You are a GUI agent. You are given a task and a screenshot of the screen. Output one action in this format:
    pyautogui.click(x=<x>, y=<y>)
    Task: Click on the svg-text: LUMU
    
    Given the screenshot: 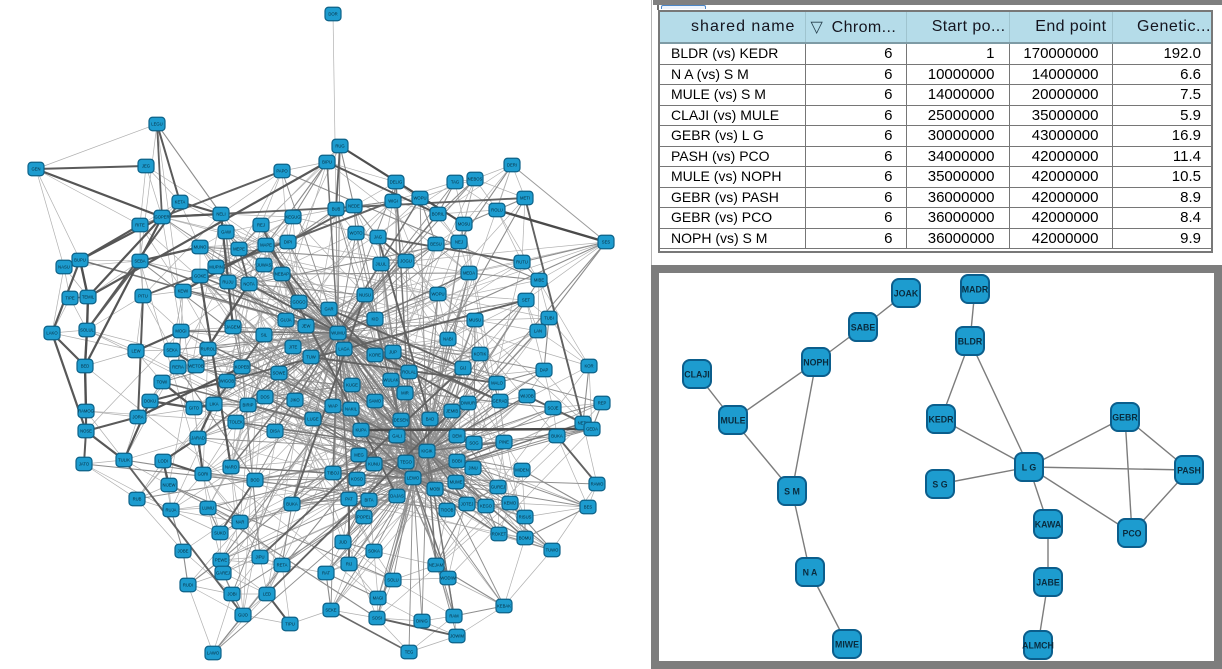 What is the action you would take?
    pyautogui.click(x=208, y=508)
    